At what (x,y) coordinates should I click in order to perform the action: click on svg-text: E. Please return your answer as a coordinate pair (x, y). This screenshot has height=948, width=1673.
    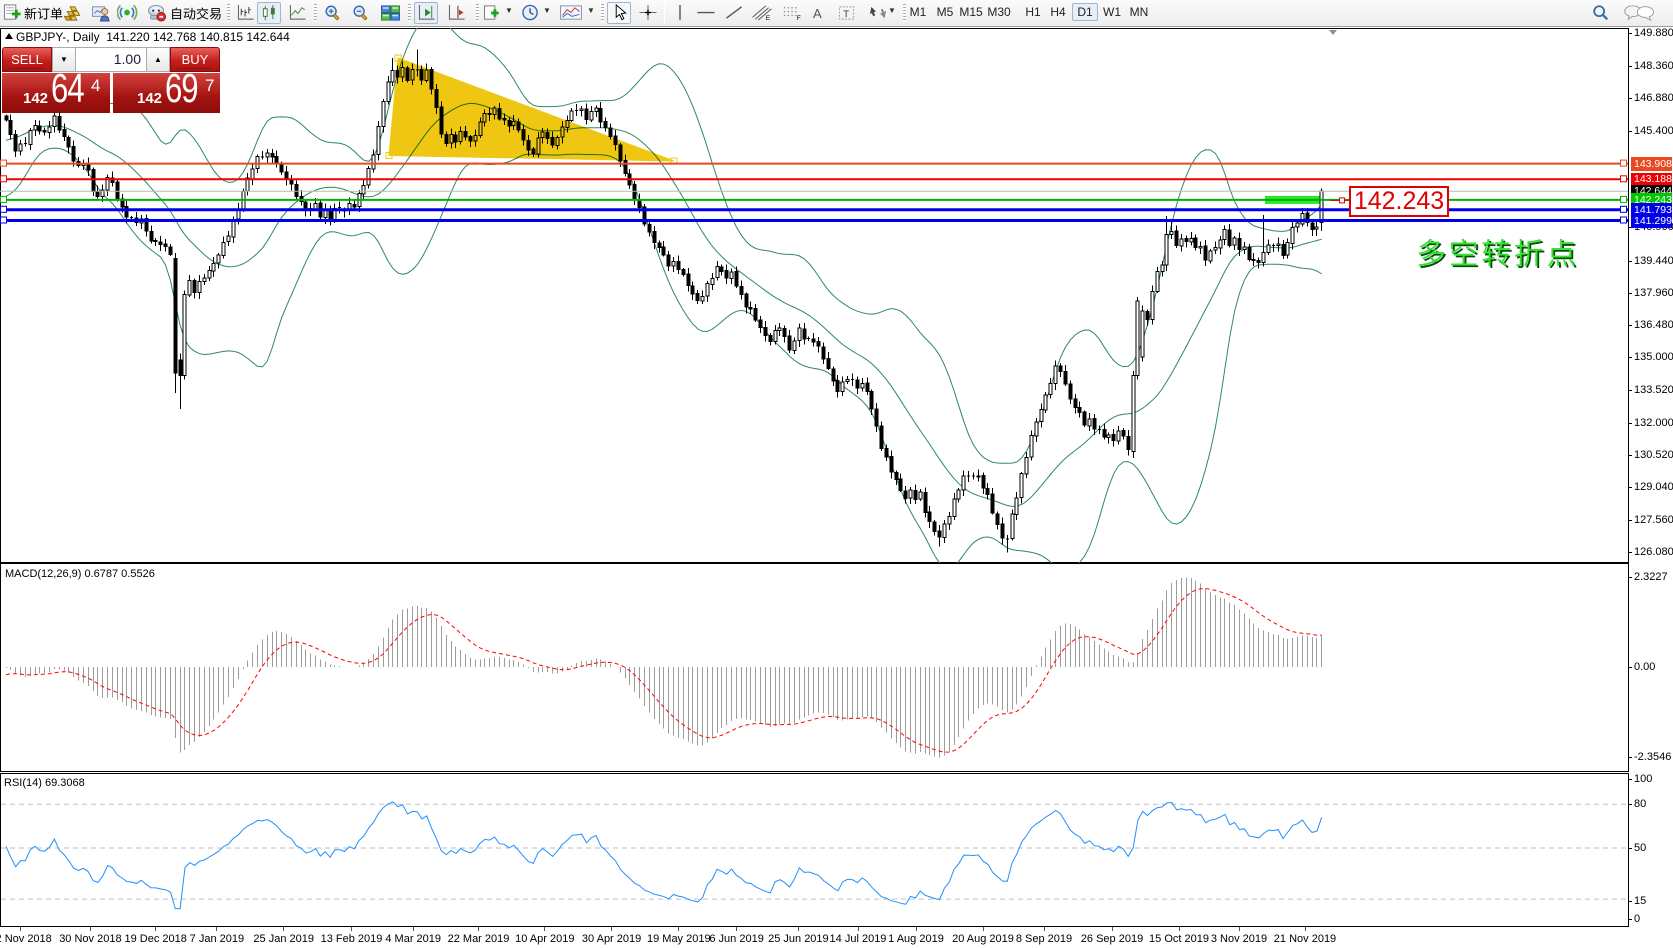
    Looking at the image, I should click on (768, 18).